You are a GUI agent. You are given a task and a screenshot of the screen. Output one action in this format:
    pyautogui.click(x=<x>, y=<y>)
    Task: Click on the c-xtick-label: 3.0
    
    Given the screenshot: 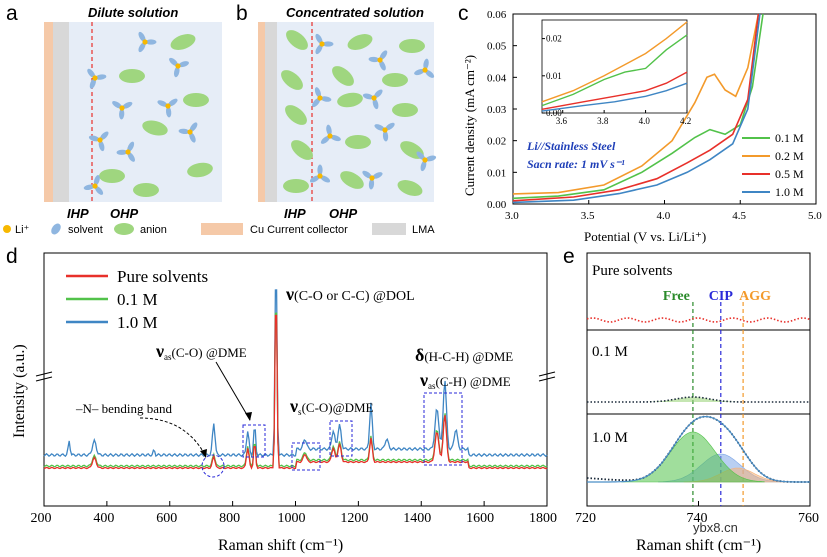 What is the action you would take?
    pyautogui.click(x=512, y=216)
    